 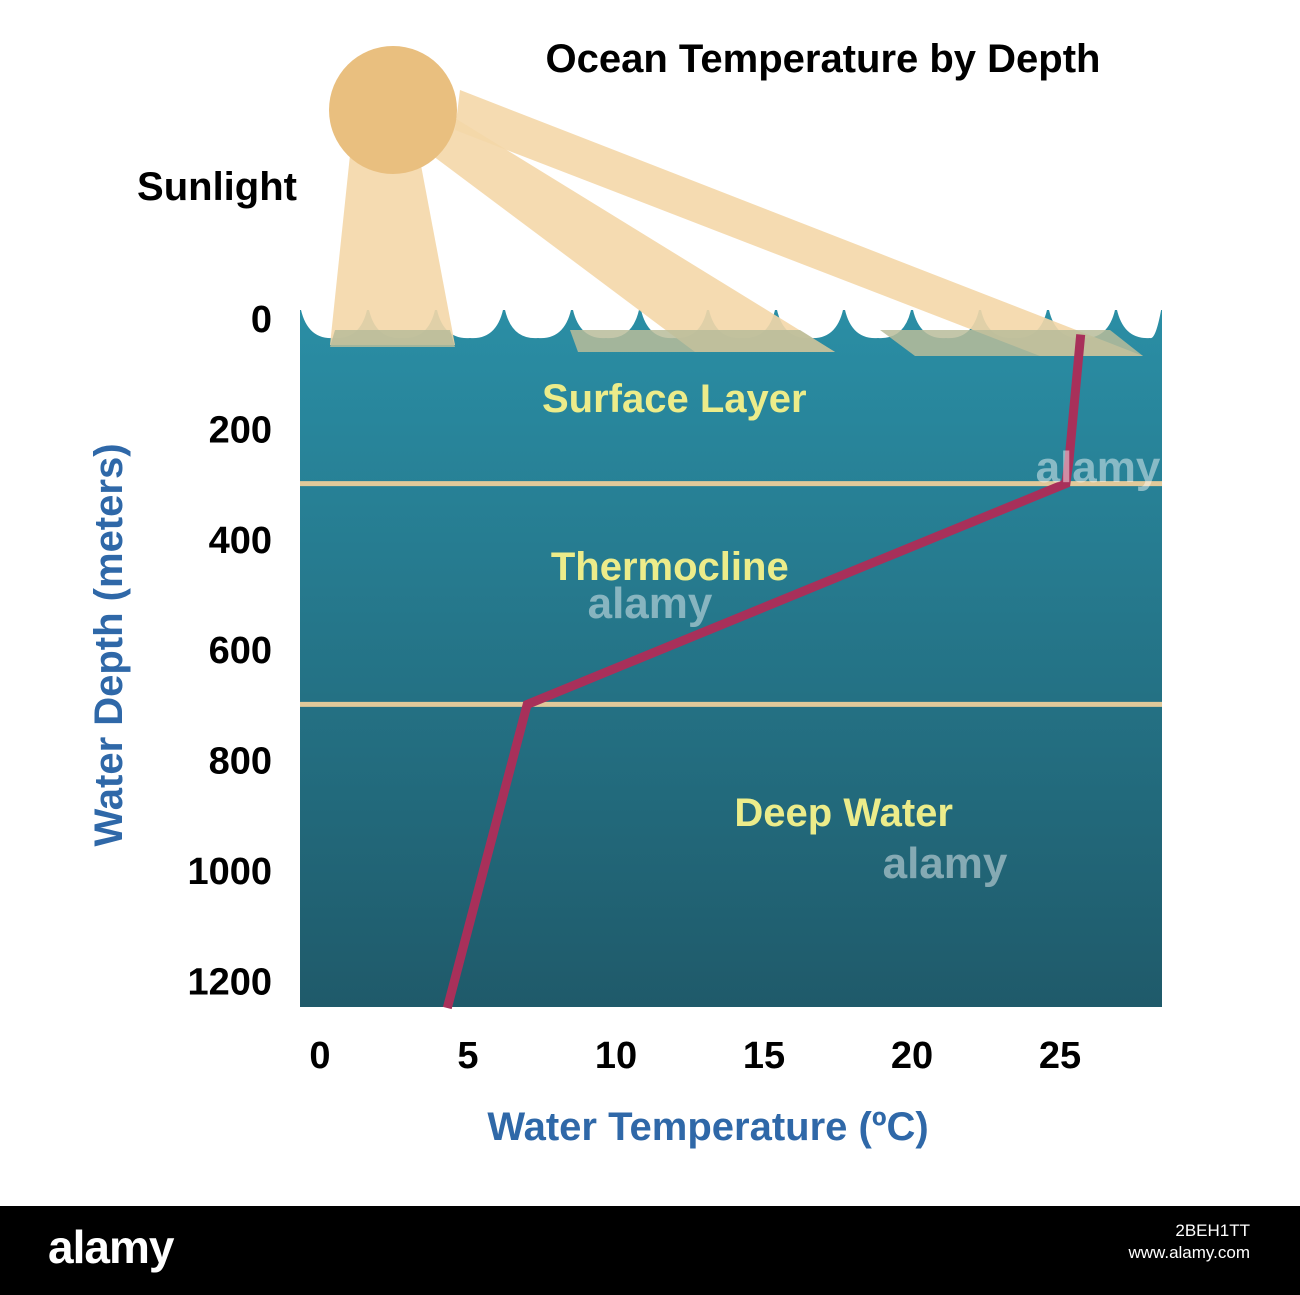 I want to click on chart-title: Ocean Temperature by Depth, so click(x=823, y=59).